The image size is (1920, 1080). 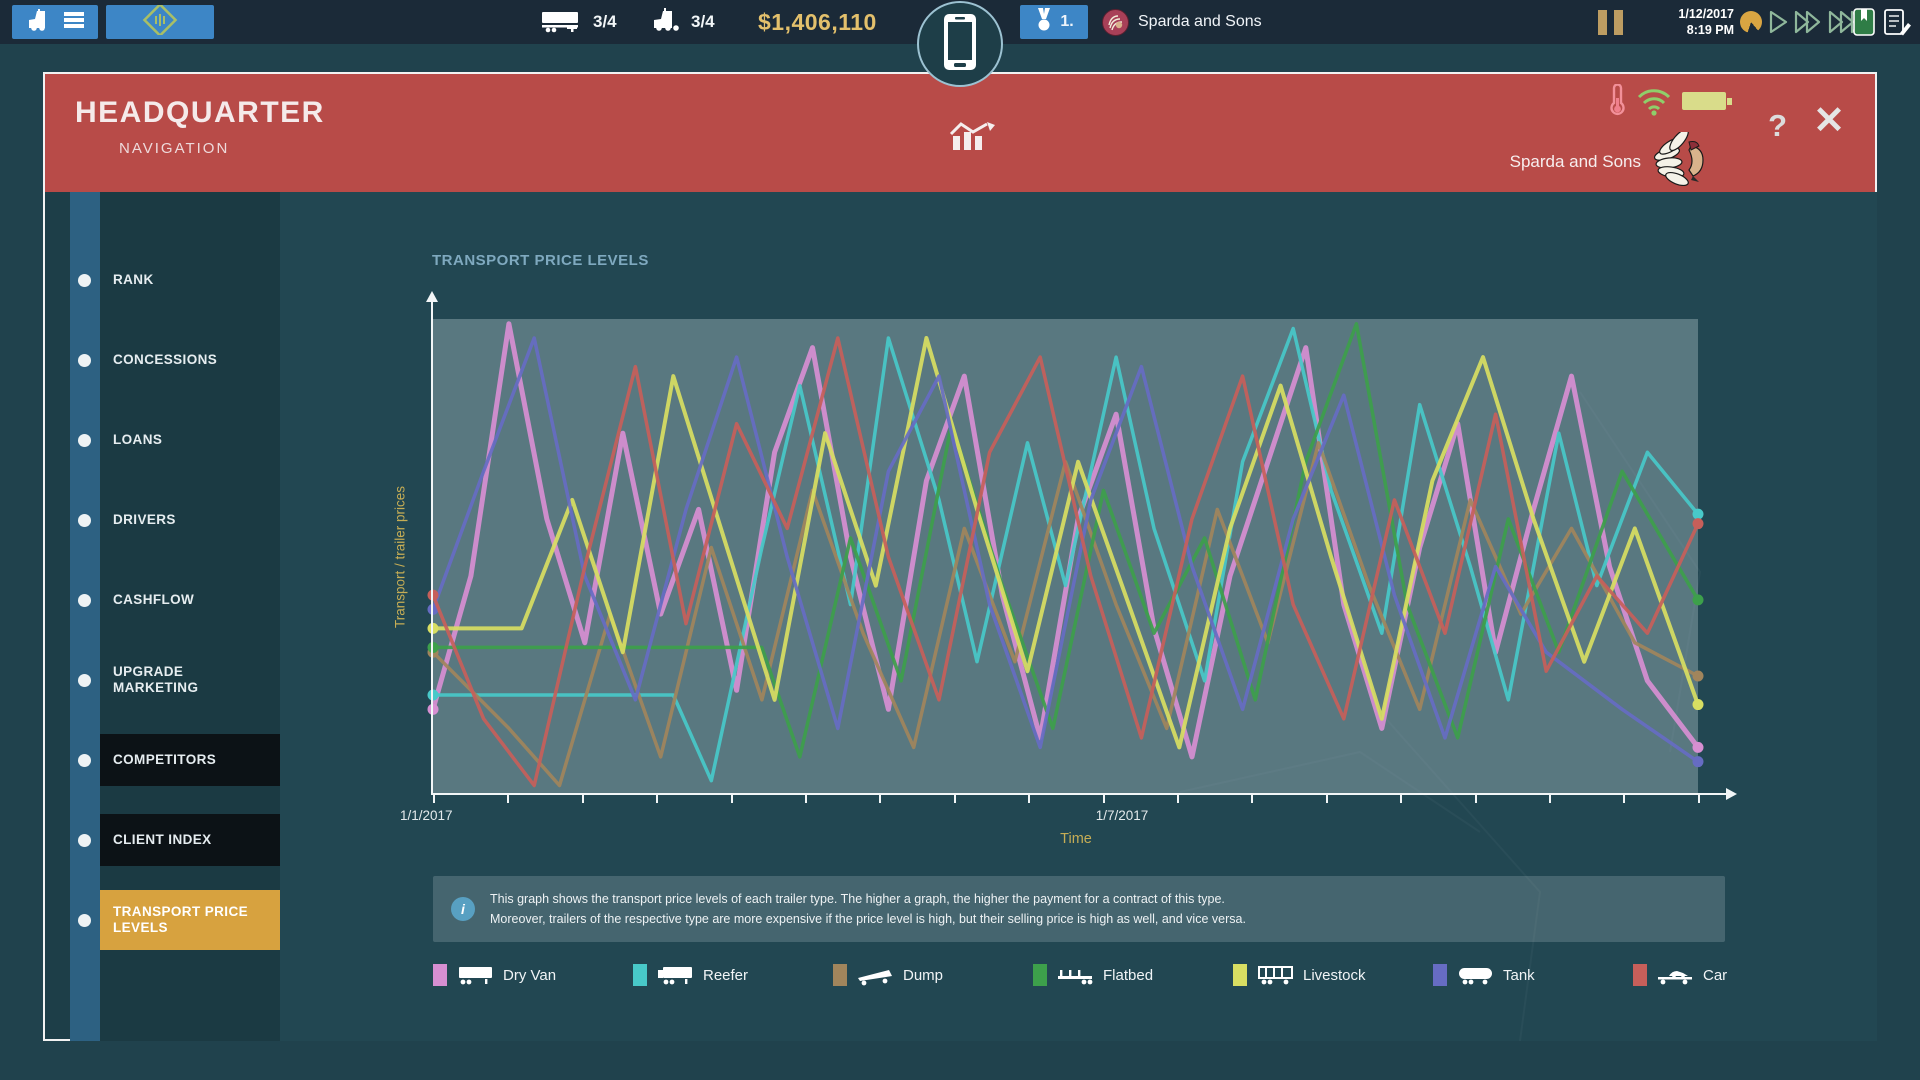 I want to click on dump-trailer-icon, so click(x=875, y=975).